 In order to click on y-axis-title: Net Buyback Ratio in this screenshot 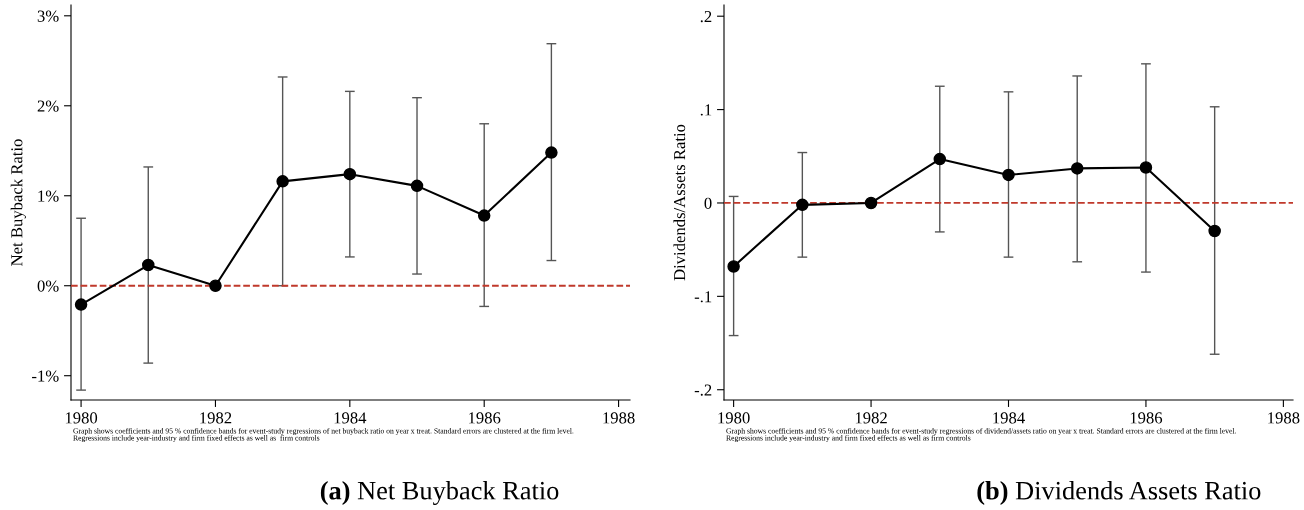, I will do `click(18, 202)`.